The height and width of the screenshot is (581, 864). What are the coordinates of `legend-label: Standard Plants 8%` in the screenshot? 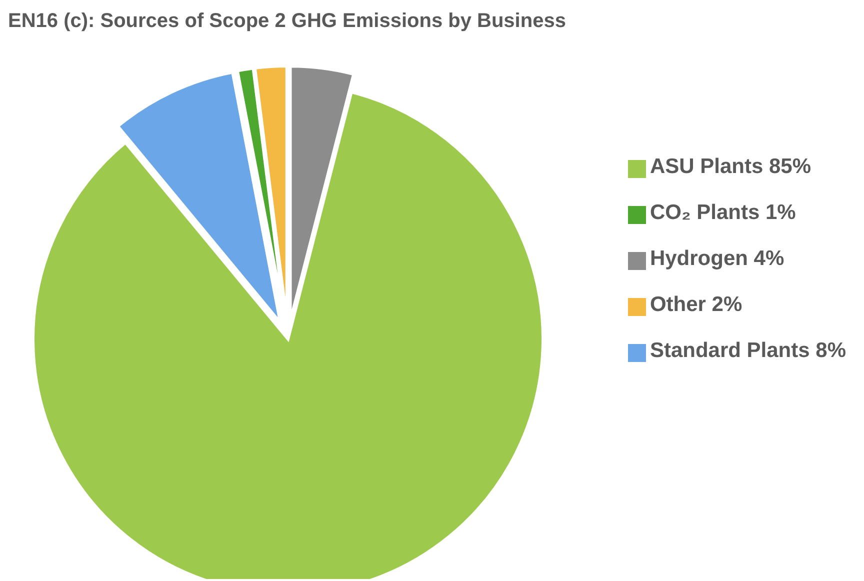 It's located at (748, 350).